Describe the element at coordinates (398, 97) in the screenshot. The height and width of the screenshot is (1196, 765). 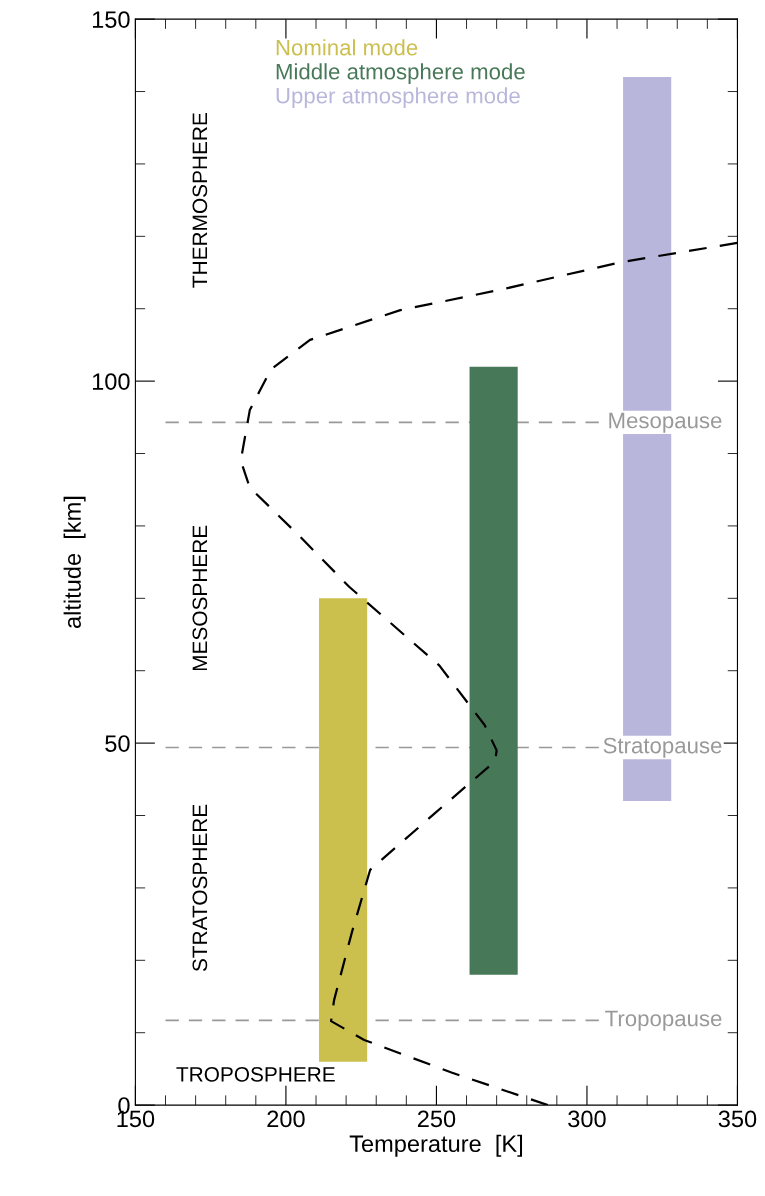
I see `text: Upper atmosphere mode` at that location.